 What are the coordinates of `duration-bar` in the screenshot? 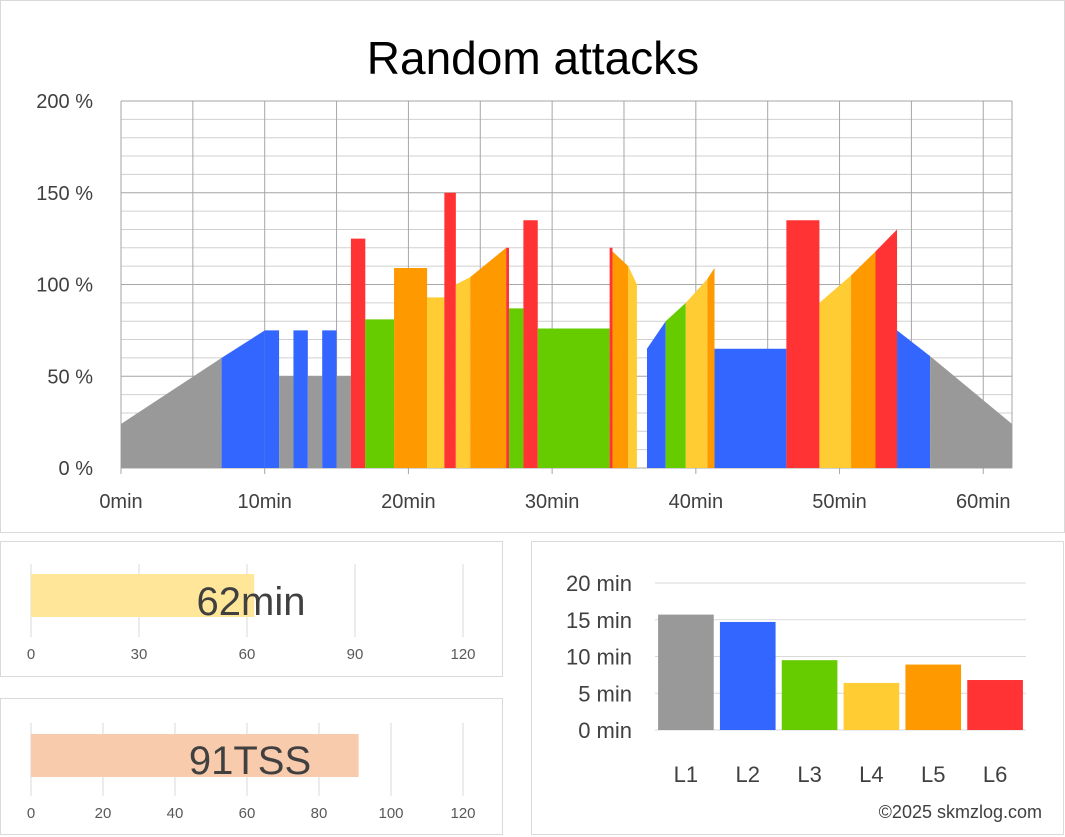 It's located at (143, 595).